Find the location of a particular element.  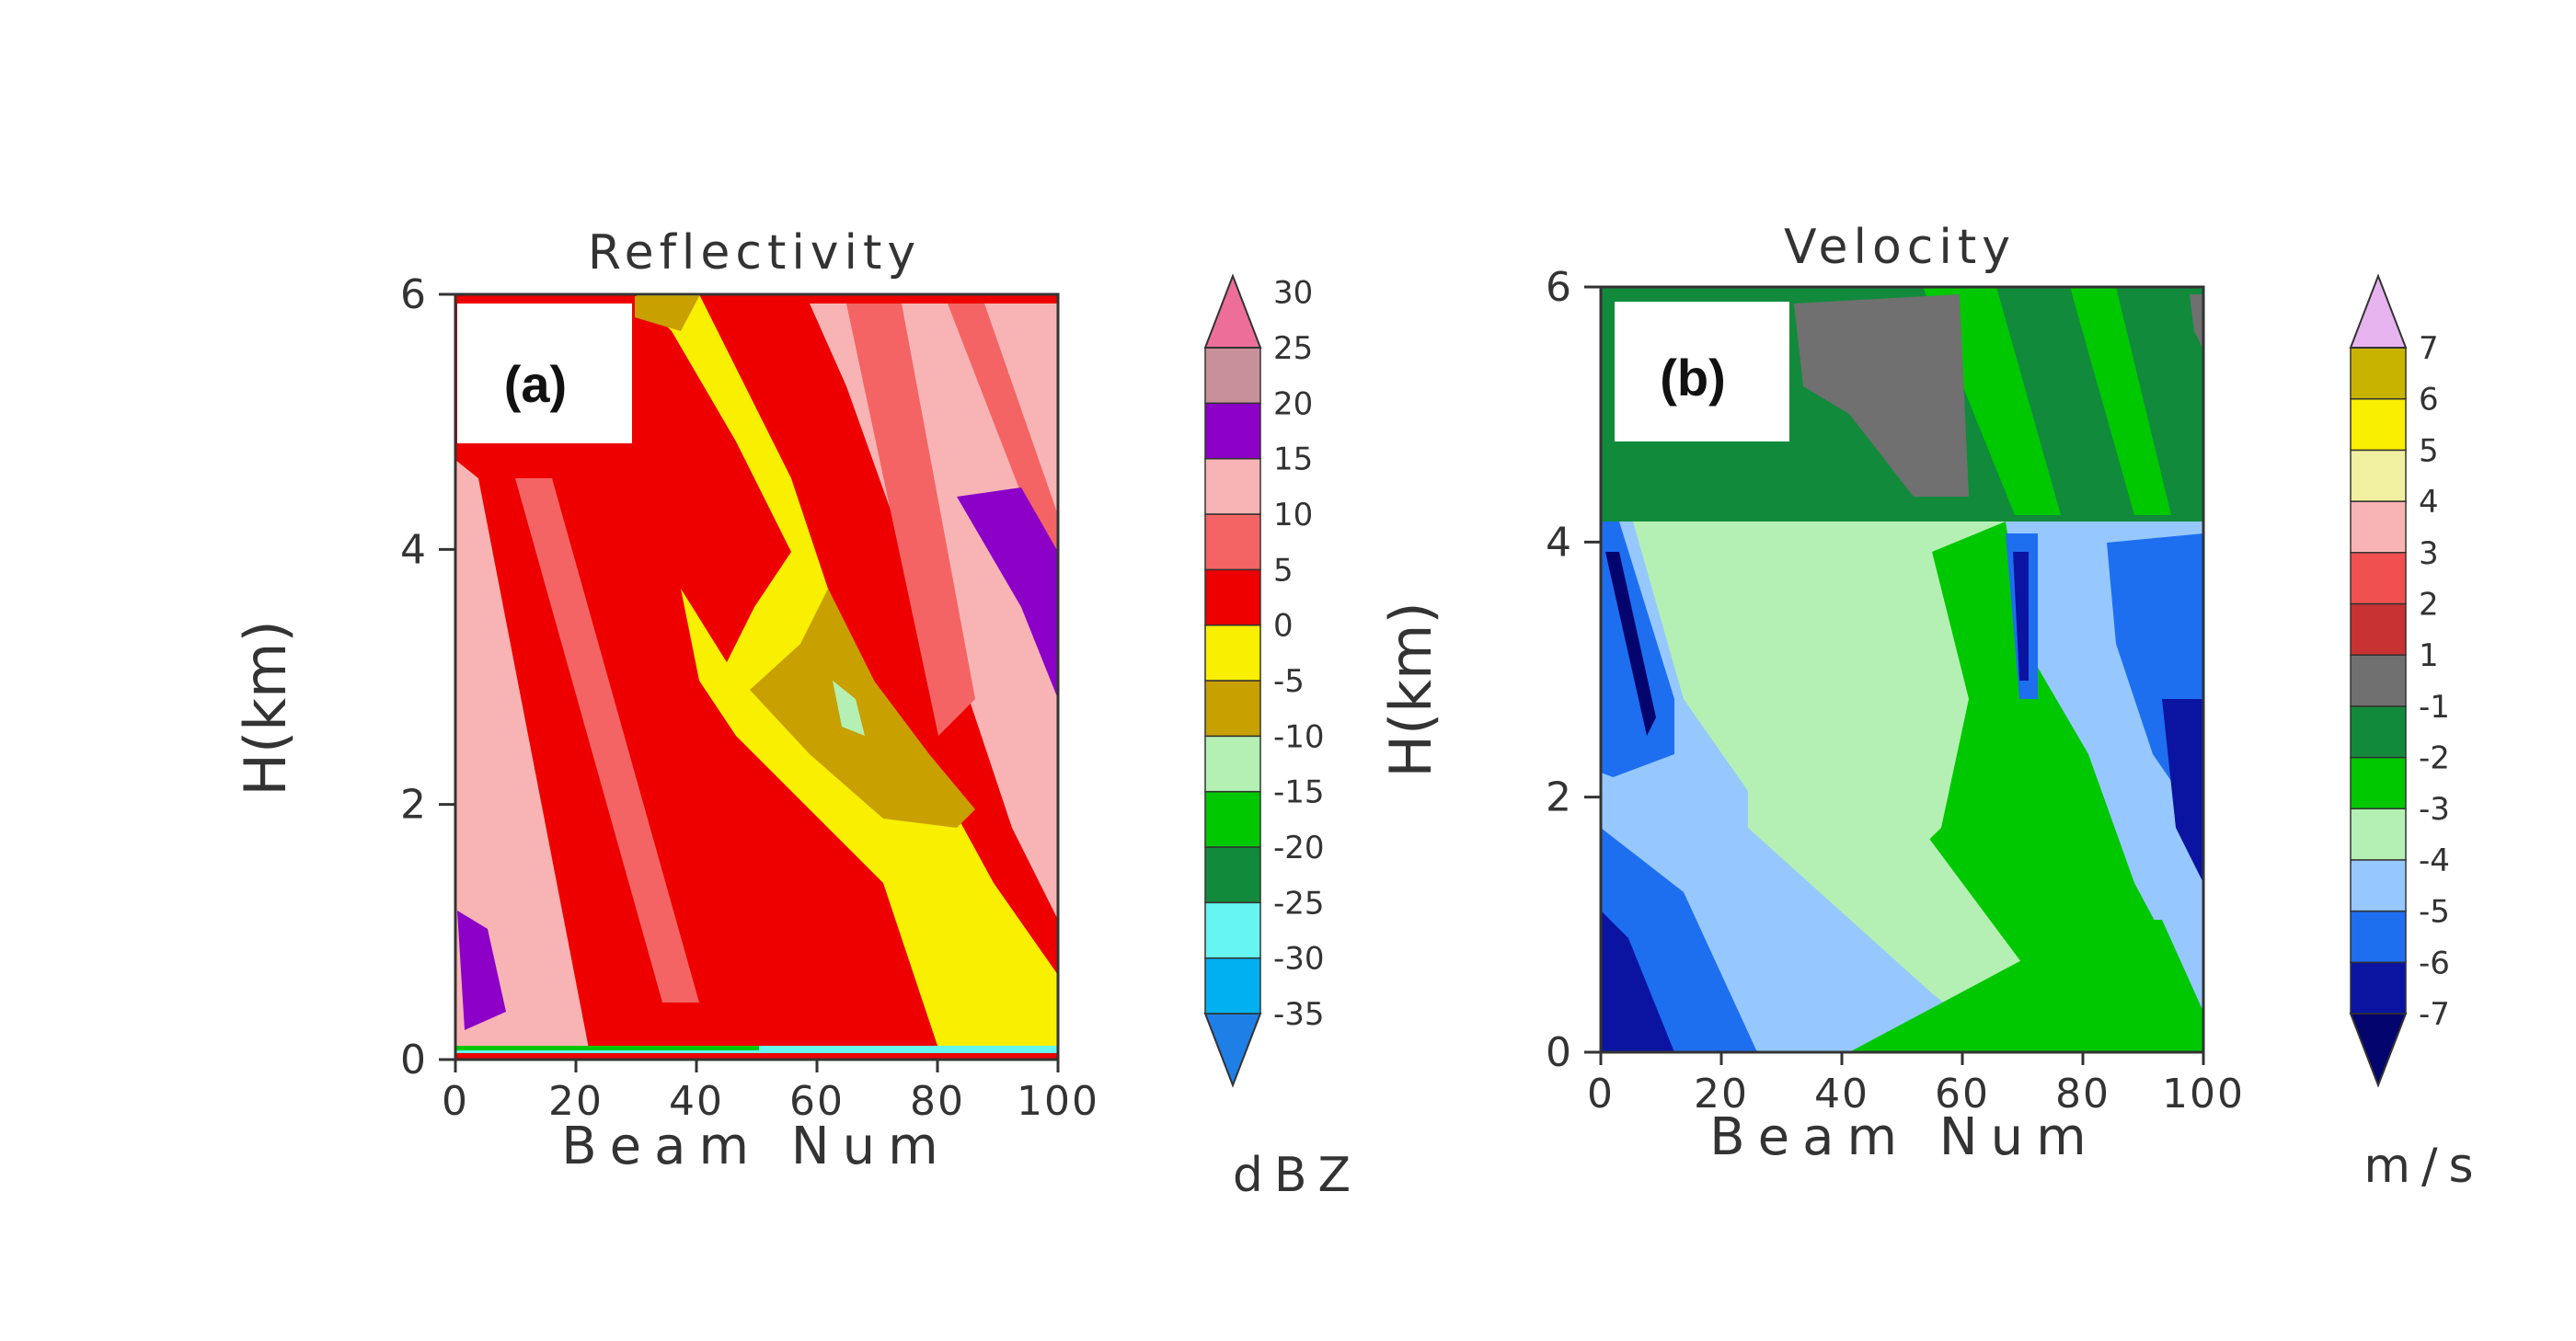

reflectivity-pink-region is located at coordinates (934, 612).